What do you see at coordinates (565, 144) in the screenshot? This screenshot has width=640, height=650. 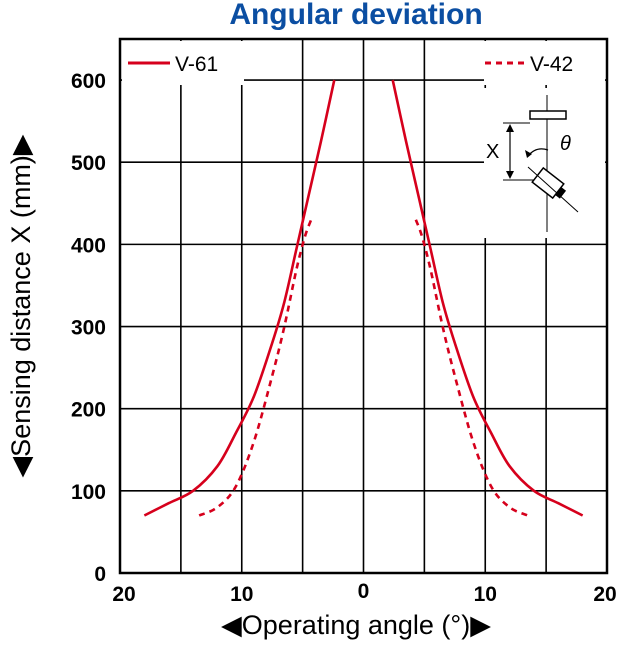 I see `inset-angle-label: θ` at bounding box center [565, 144].